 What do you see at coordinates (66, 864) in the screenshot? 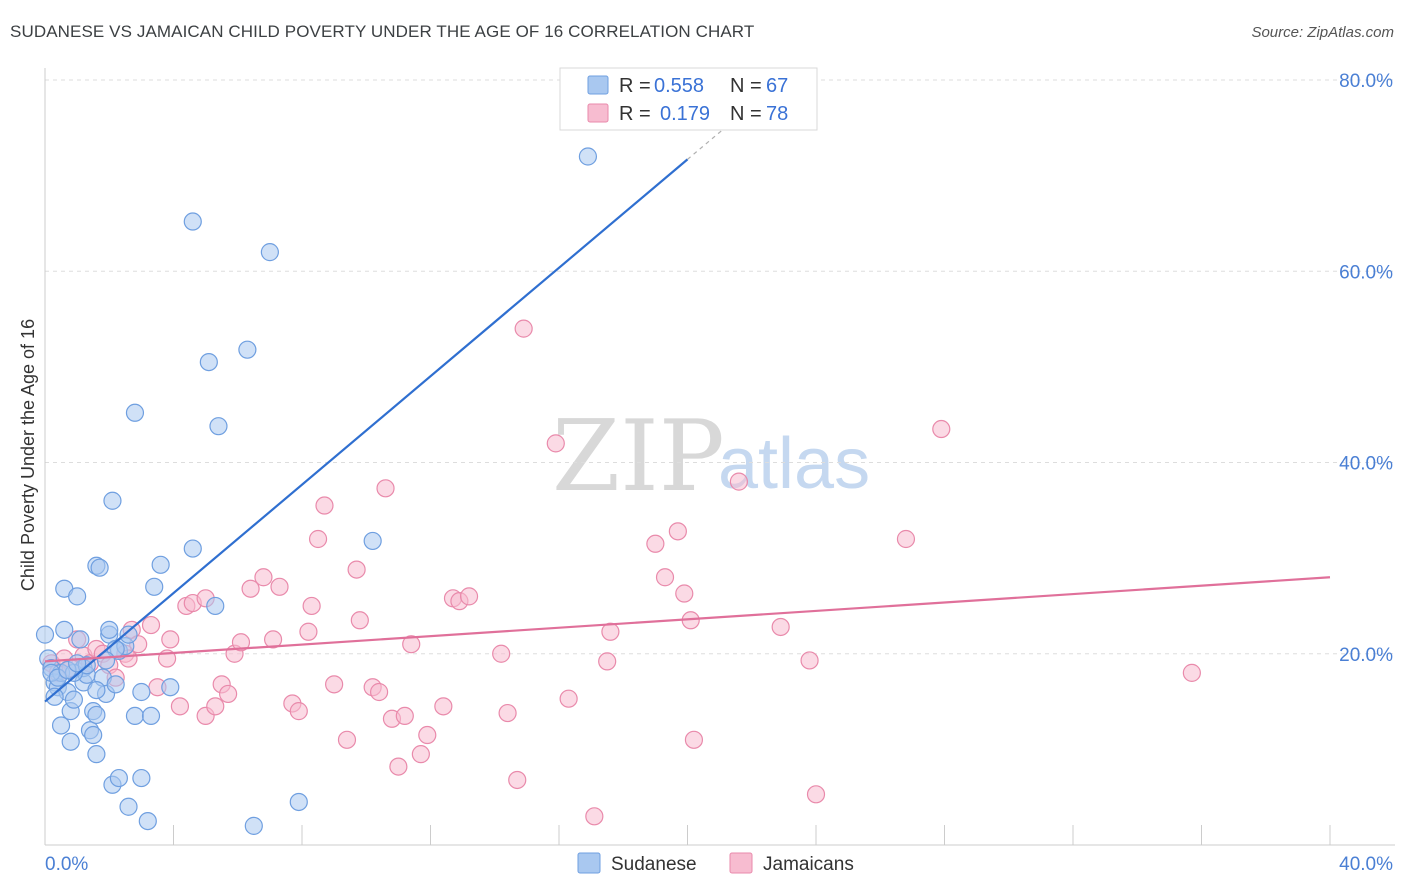
I see `x-tick-label-min: 0.0%` at bounding box center [66, 864].